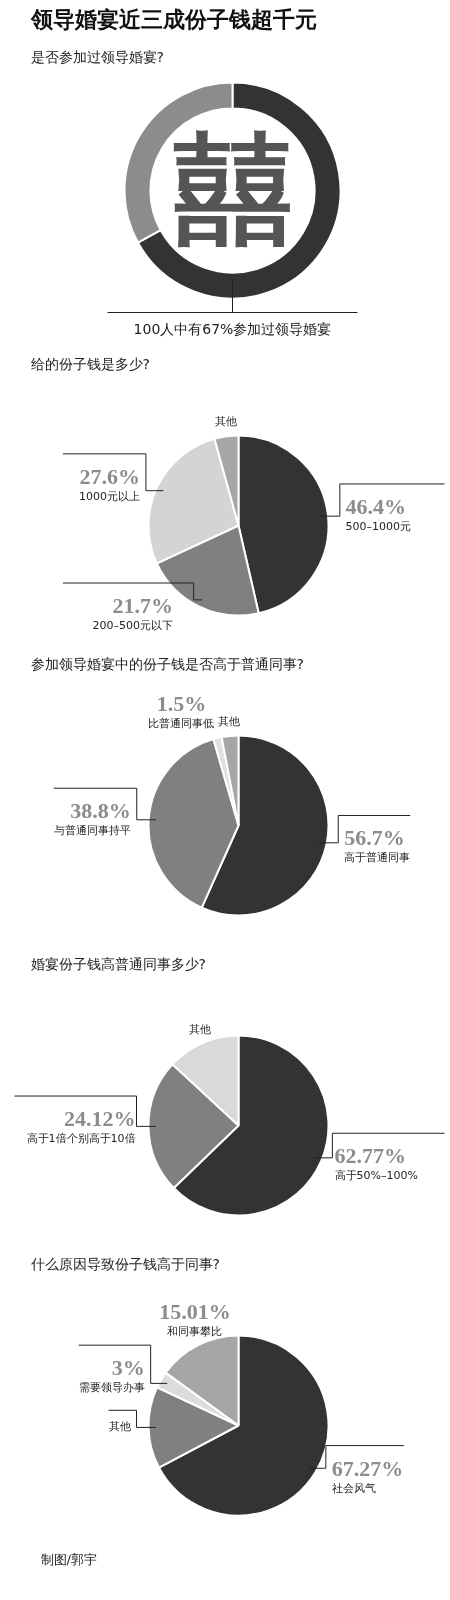 Image resolution: width=450 pixels, height=1600 pixels. Describe the element at coordinates (376, 1176) in the screenshot. I see `slice-label: 高于50%–100%` at that location.